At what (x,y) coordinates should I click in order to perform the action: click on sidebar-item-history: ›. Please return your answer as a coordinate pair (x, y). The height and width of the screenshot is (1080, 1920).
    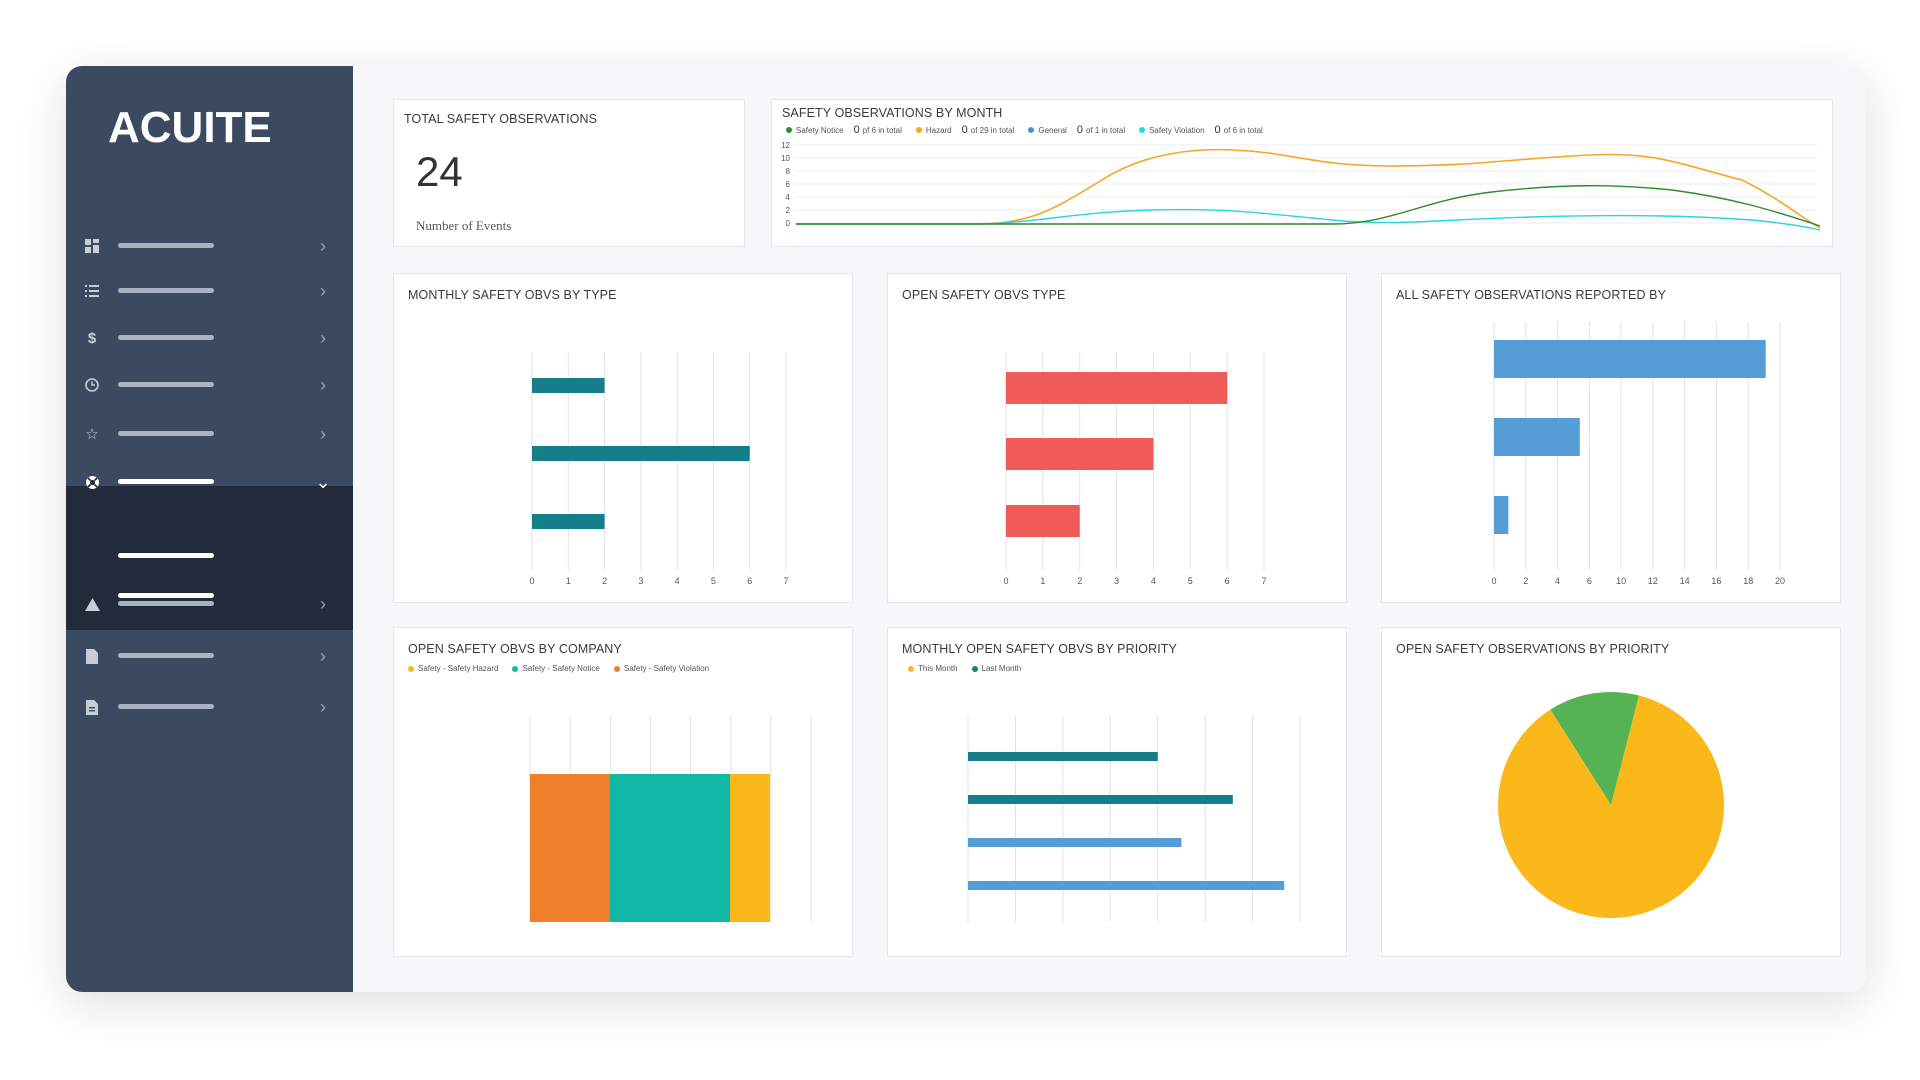
    Looking at the image, I should click on (209, 385).